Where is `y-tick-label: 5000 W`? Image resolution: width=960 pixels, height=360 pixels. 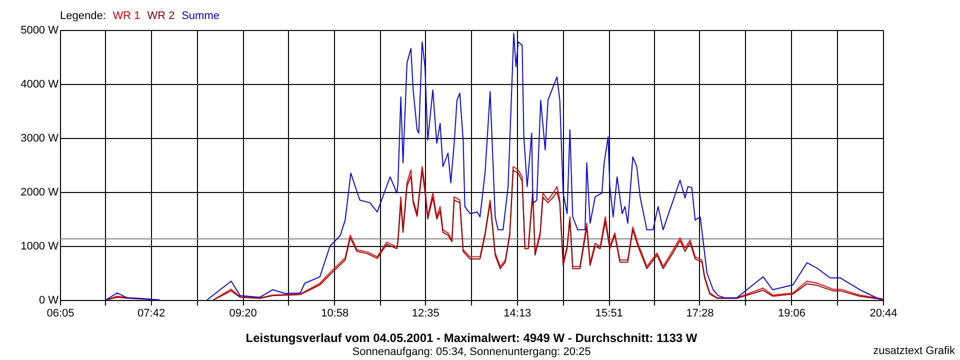 y-tick-label: 5000 W is located at coordinates (40, 30).